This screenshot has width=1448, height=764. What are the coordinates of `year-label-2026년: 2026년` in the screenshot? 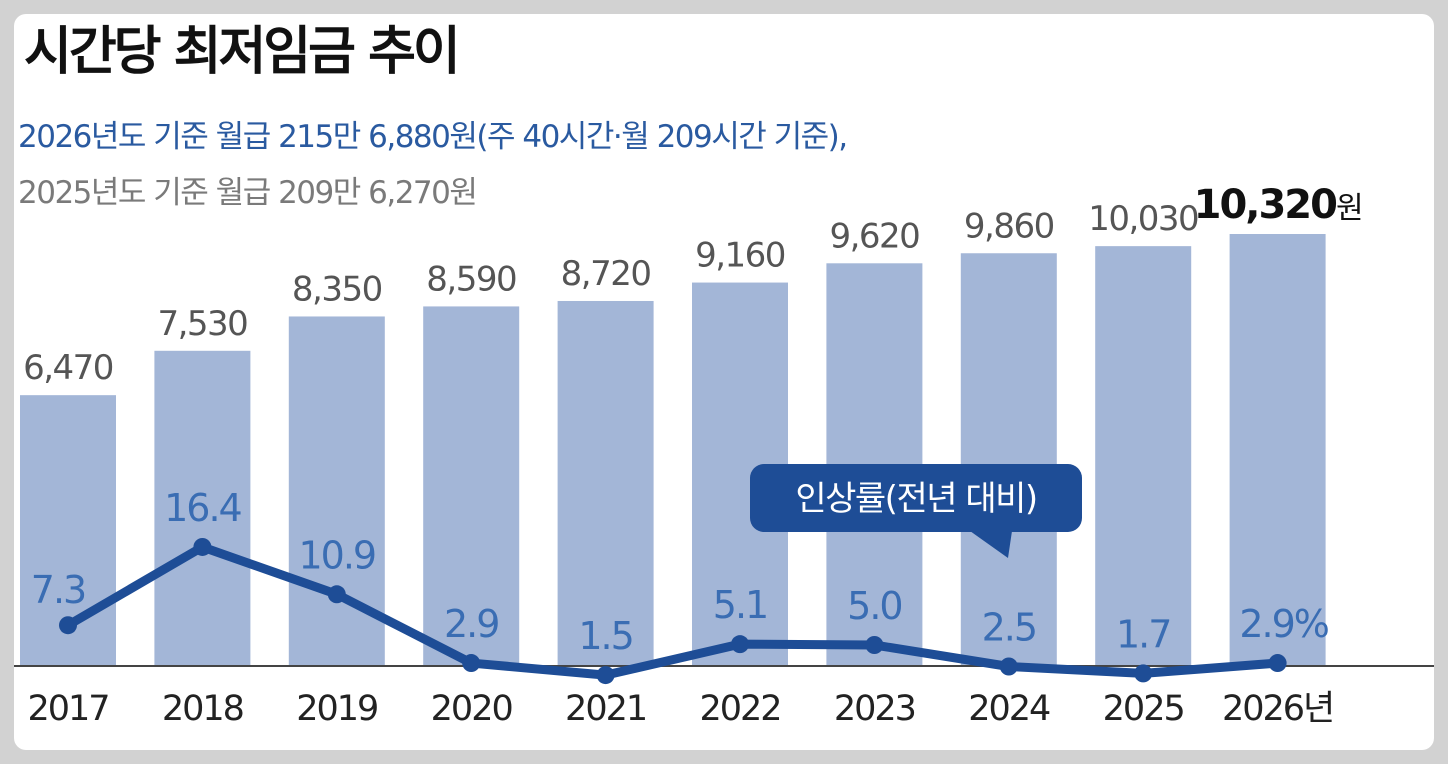 It's located at (1277, 709).